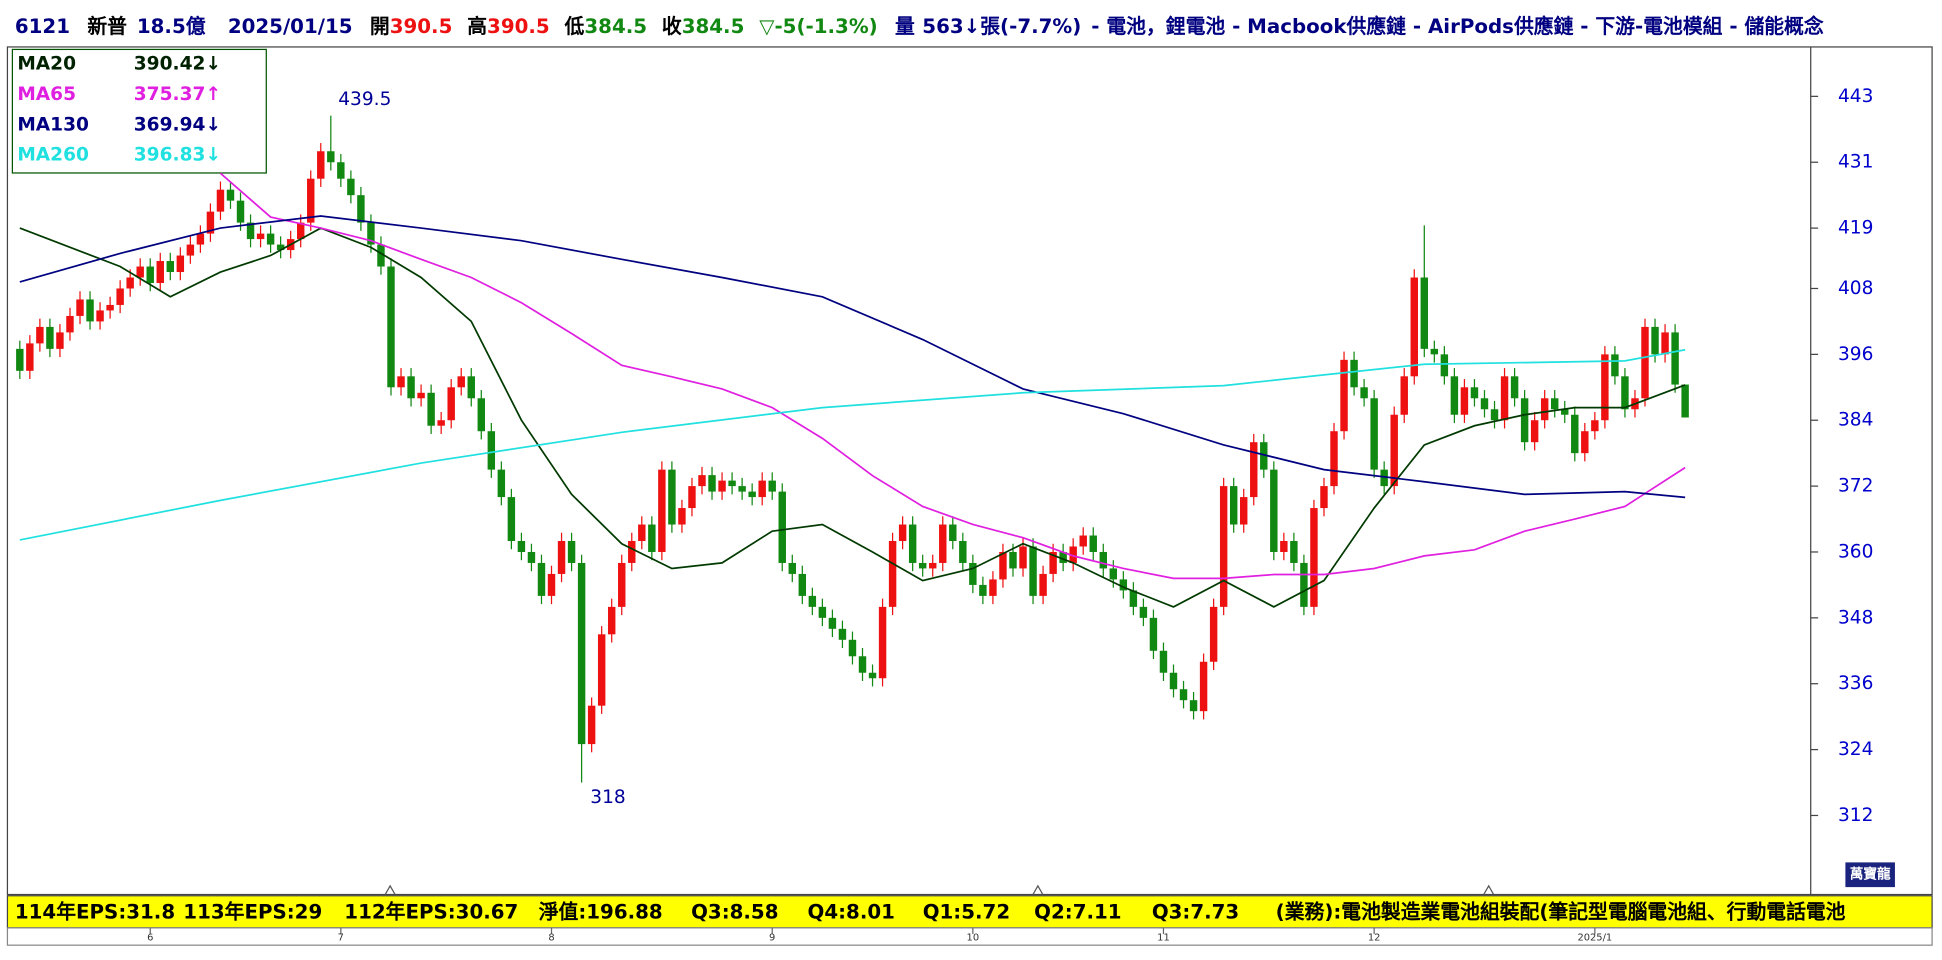  Describe the element at coordinates (177, 64) in the screenshot. I see `legend-value: 390.42↓` at that location.